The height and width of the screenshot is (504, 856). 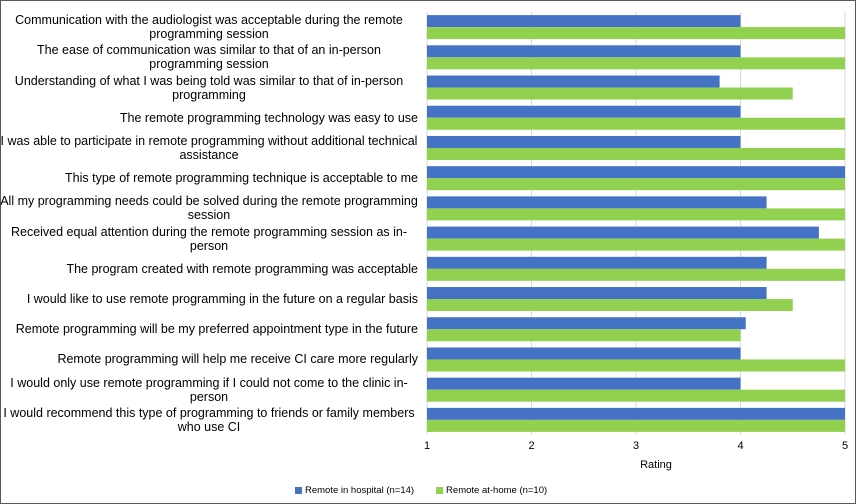 I want to click on legend-item-home: Remote at-home (n=10), so click(x=491, y=490).